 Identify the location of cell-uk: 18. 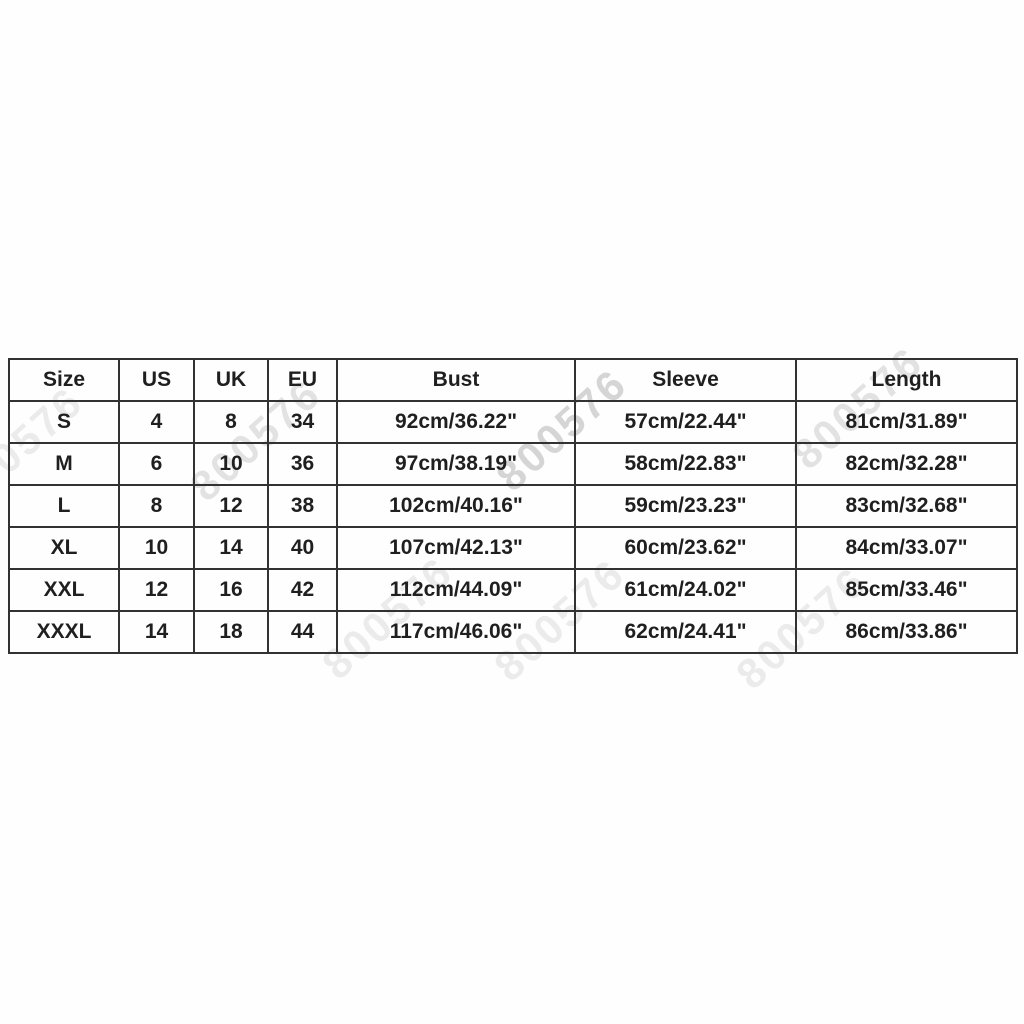
(231, 632).